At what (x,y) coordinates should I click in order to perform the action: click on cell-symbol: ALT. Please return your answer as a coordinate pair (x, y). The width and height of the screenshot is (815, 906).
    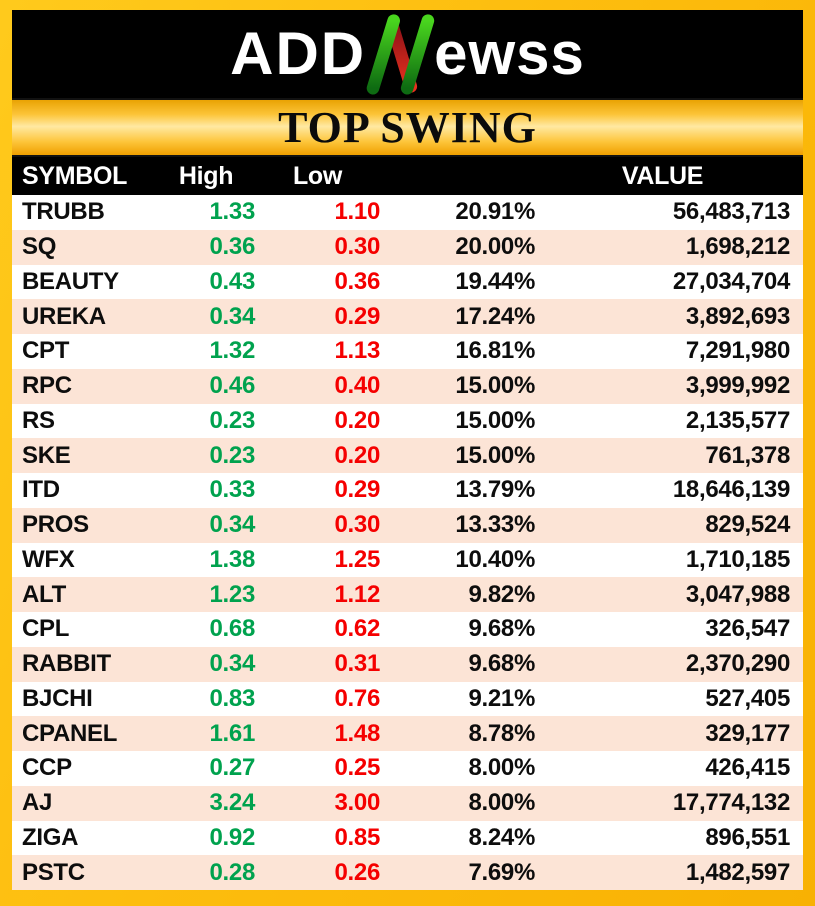
    Looking at the image, I should click on (44, 594).